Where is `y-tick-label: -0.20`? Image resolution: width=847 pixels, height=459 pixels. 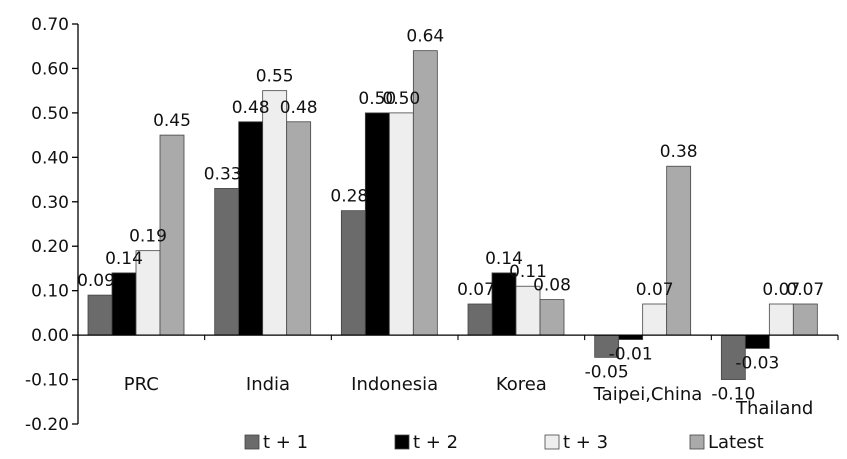 y-tick-label: -0.20 is located at coordinates (47, 425).